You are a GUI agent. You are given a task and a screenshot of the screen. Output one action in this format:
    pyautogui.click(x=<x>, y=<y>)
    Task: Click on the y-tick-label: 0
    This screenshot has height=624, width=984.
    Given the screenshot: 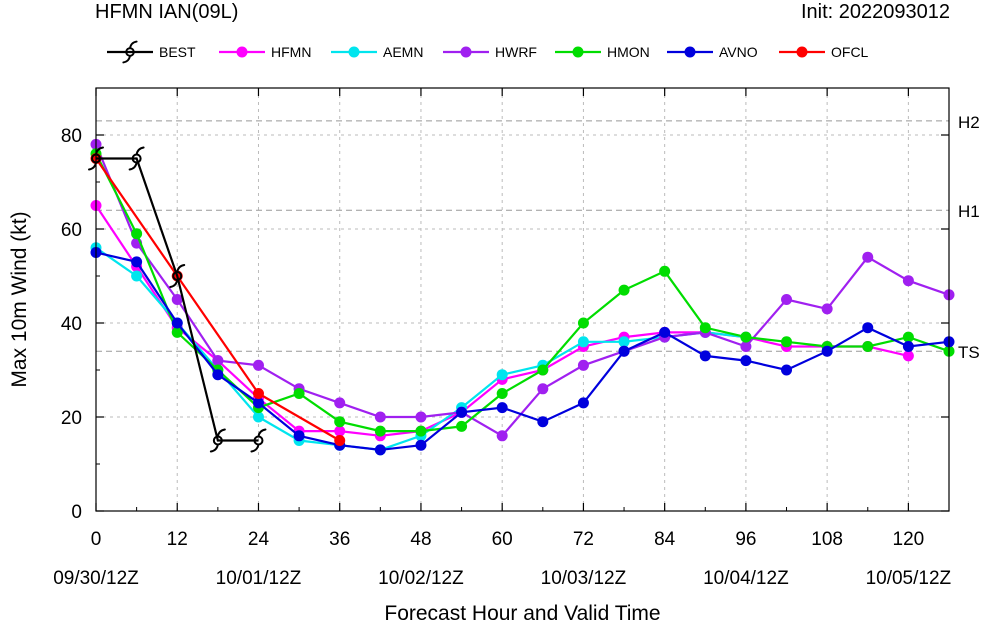 What is the action you would take?
    pyautogui.click(x=76, y=512)
    